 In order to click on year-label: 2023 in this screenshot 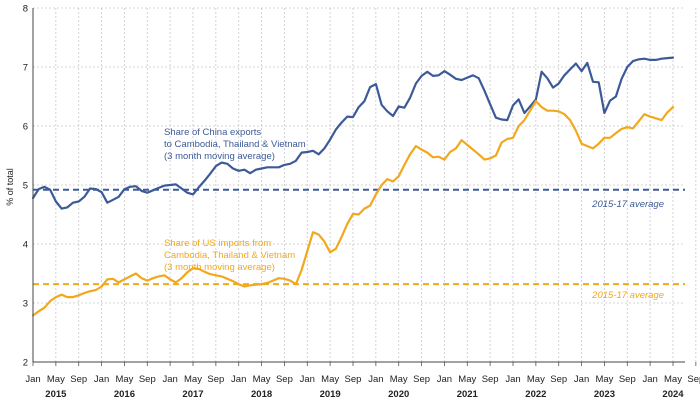, I will do `click(604, 394)`.